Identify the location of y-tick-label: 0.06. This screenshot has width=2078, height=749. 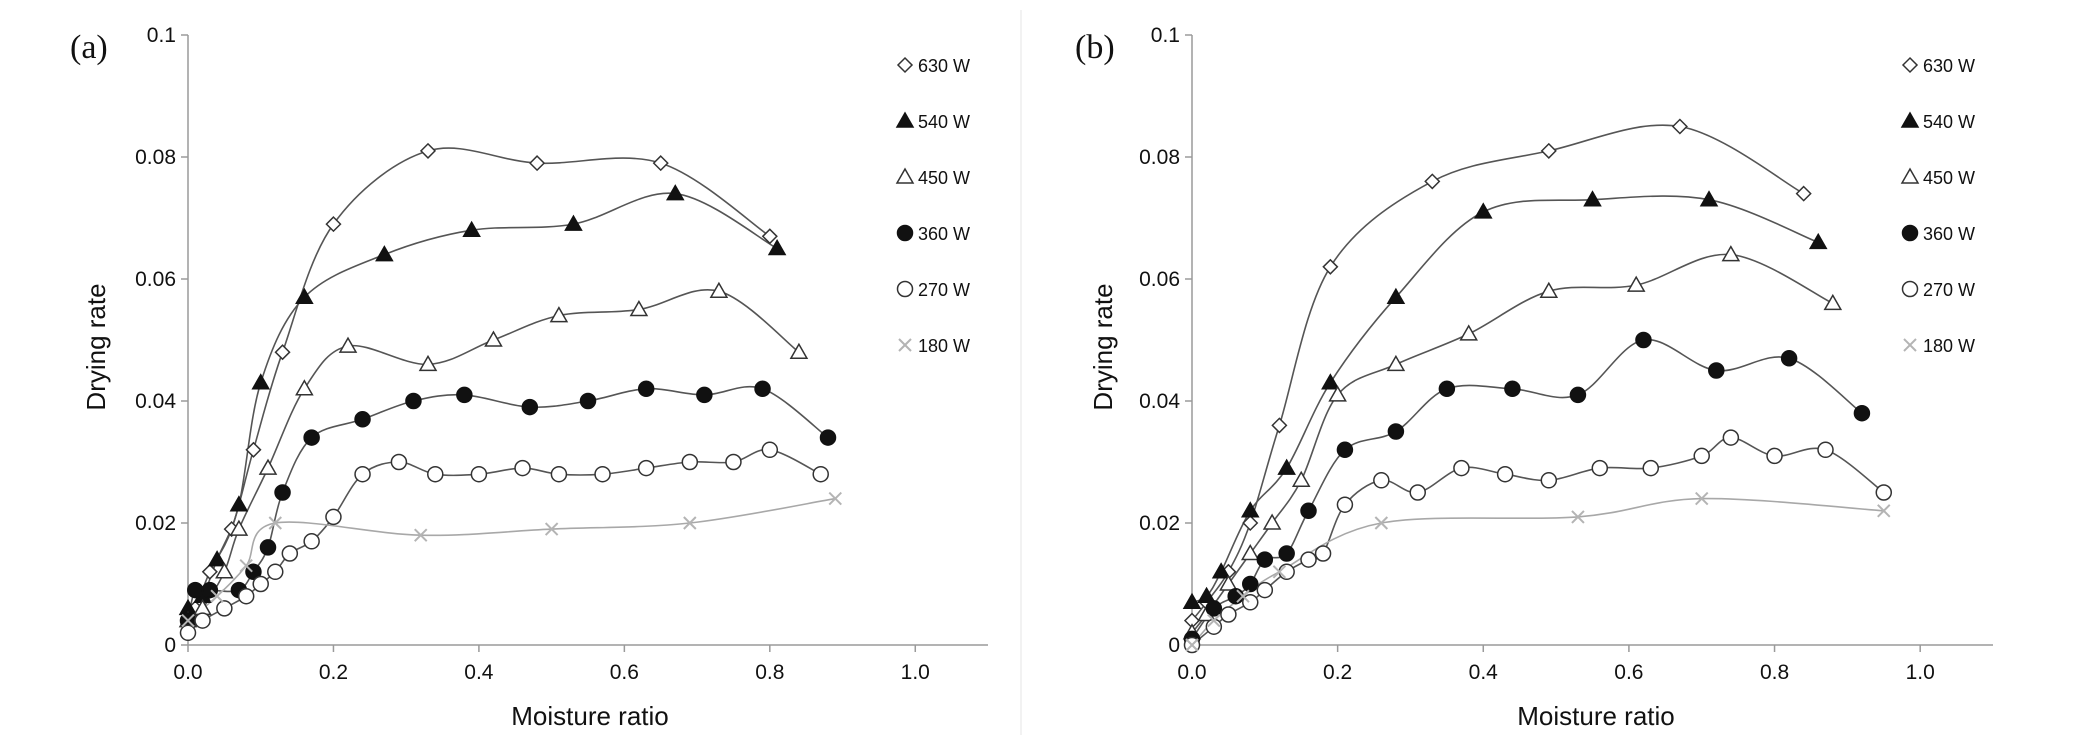
(155, 279).